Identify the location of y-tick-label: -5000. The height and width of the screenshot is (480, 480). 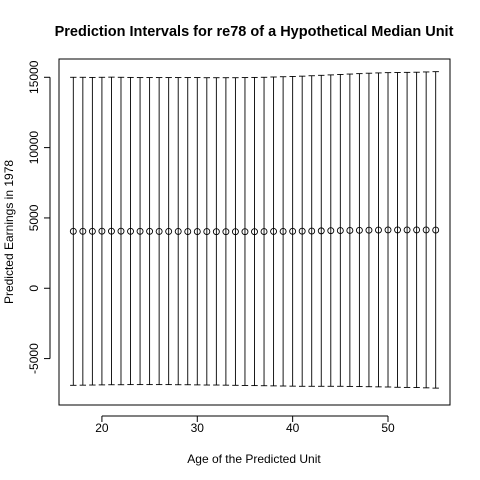
(34, 358).